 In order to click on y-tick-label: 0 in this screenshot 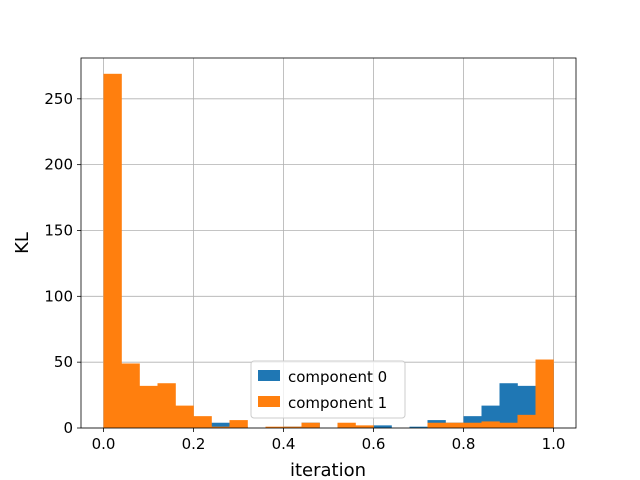, I will do `click(68, 428)`.